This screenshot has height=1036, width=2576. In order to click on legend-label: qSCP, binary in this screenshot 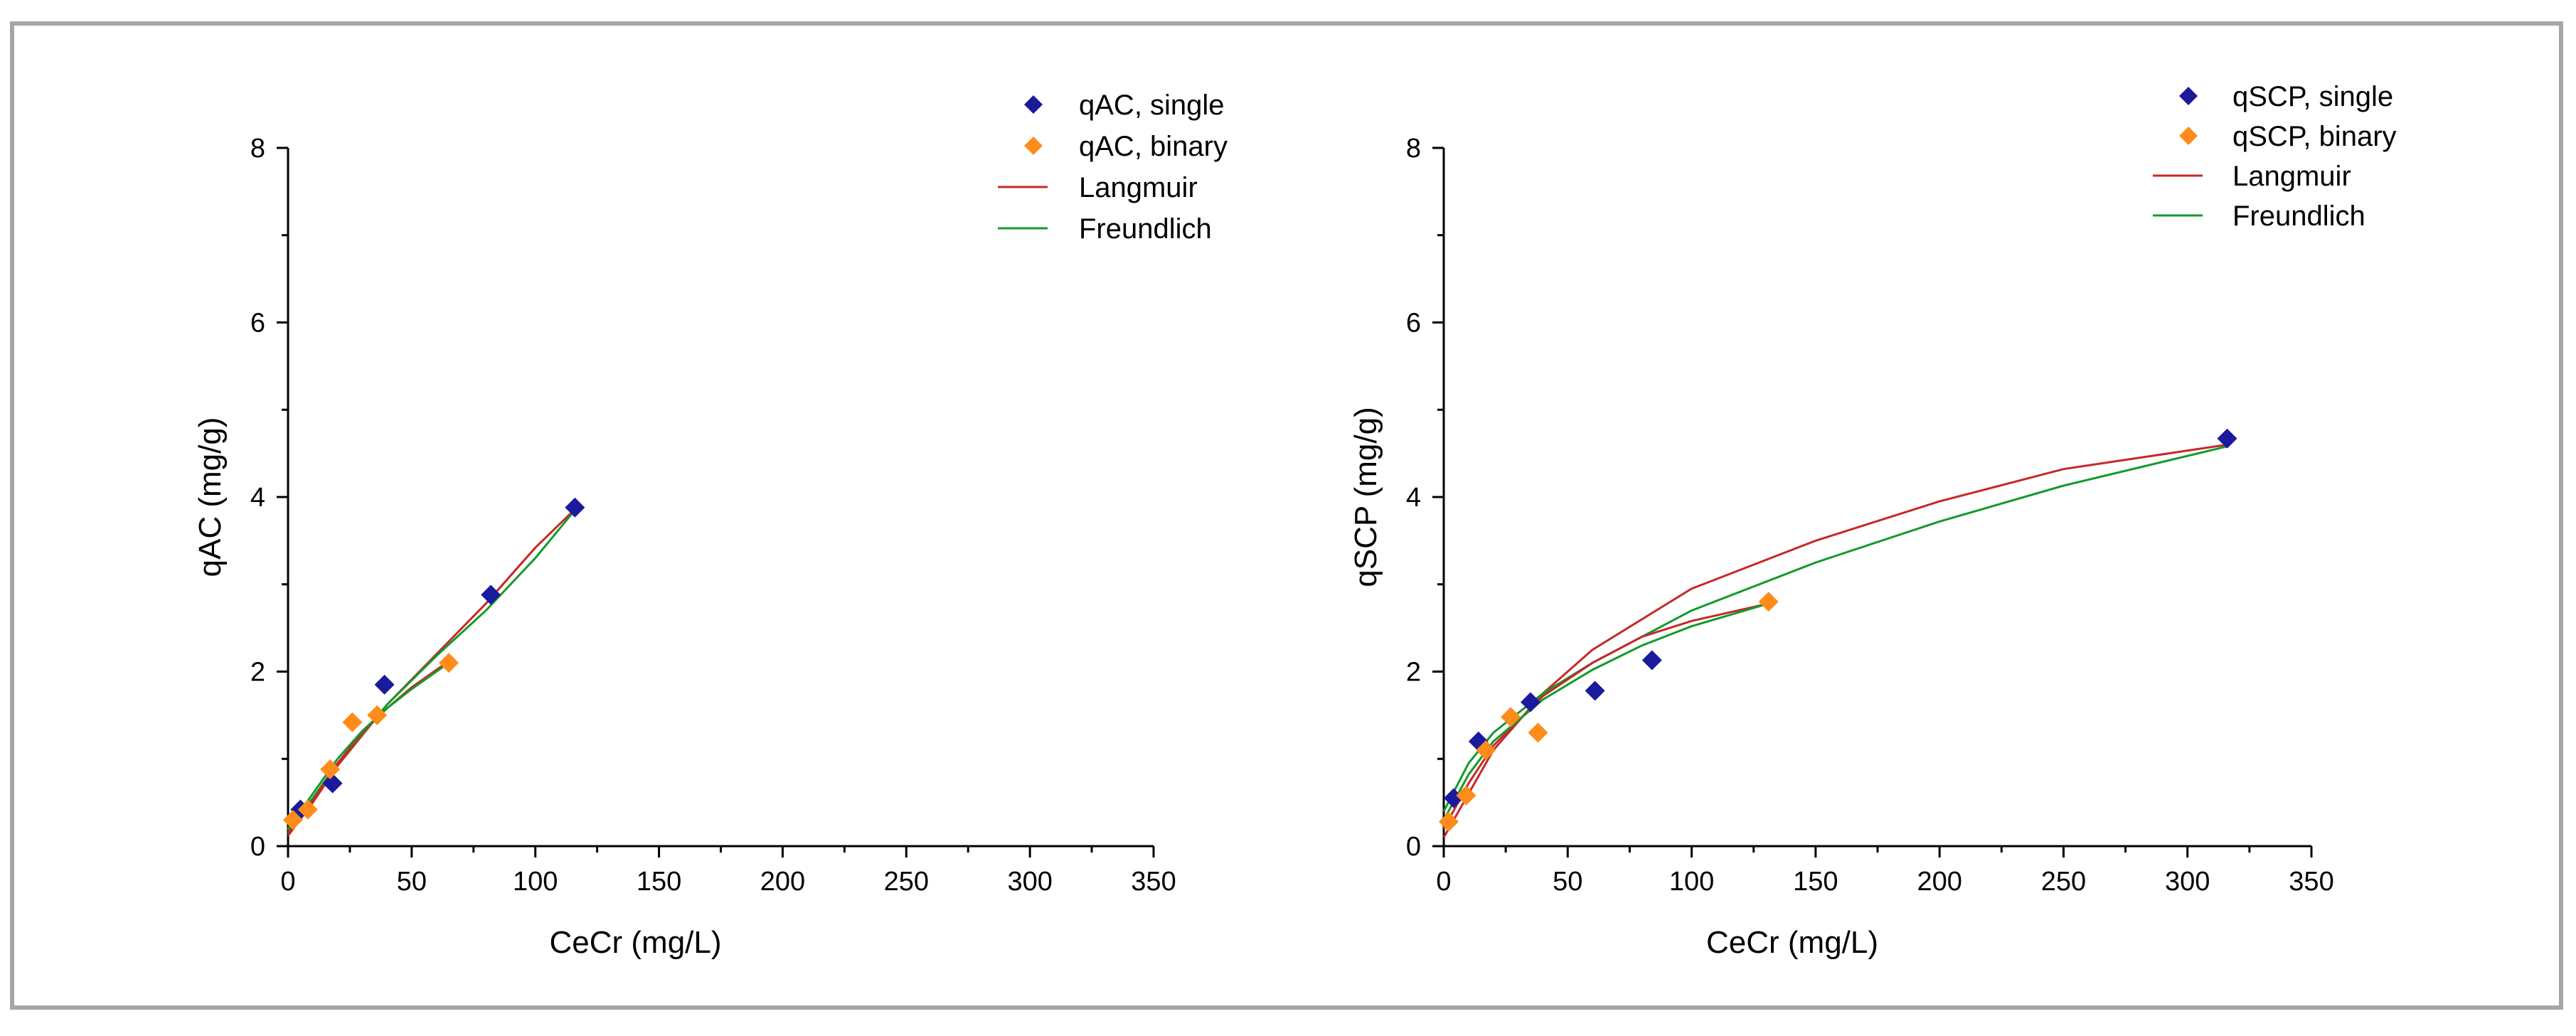, I will do `click(2314, 136)`.